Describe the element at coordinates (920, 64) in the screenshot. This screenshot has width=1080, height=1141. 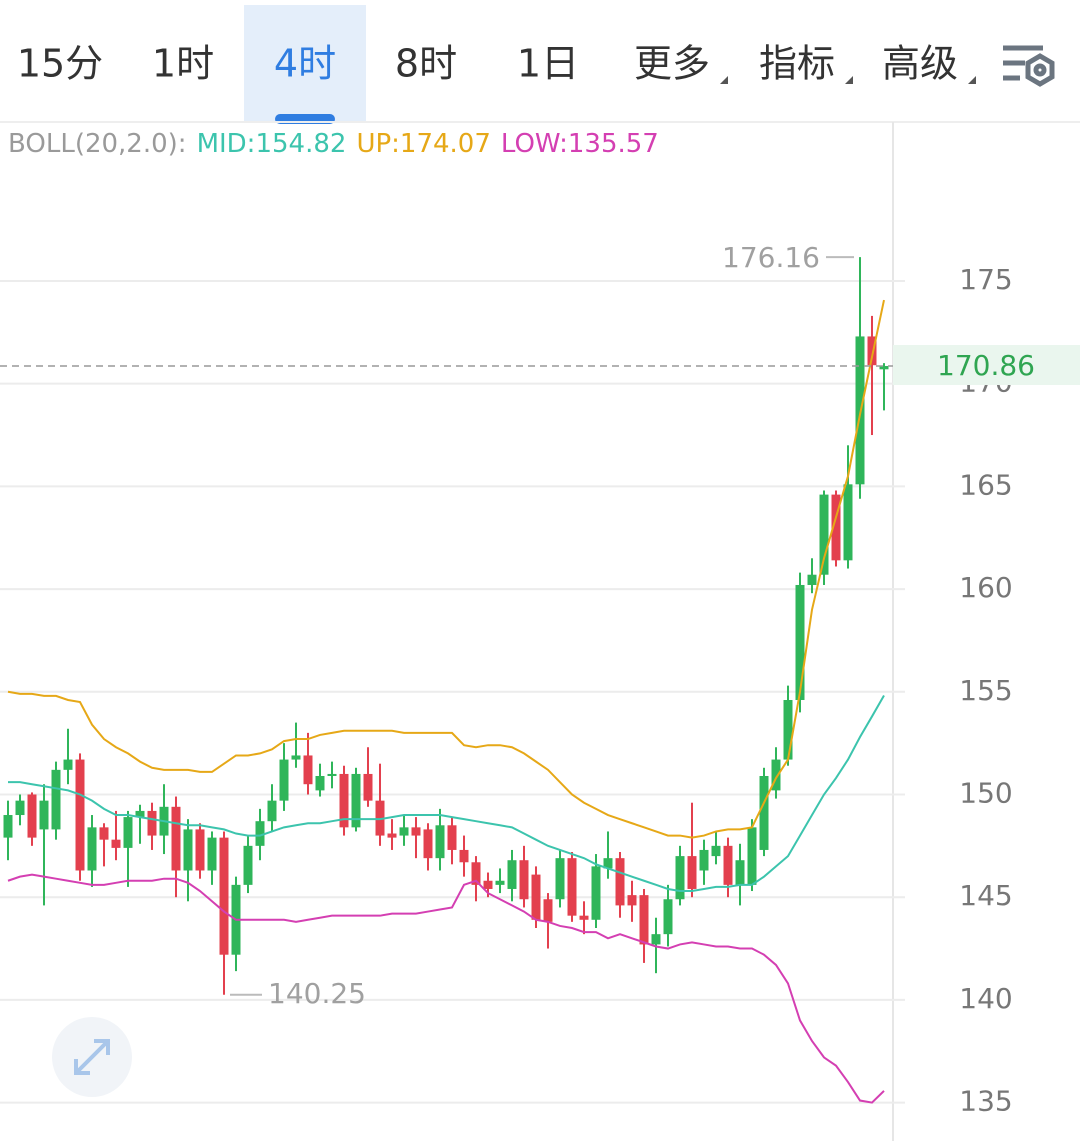
I see `tab-label: 高级` at that location.